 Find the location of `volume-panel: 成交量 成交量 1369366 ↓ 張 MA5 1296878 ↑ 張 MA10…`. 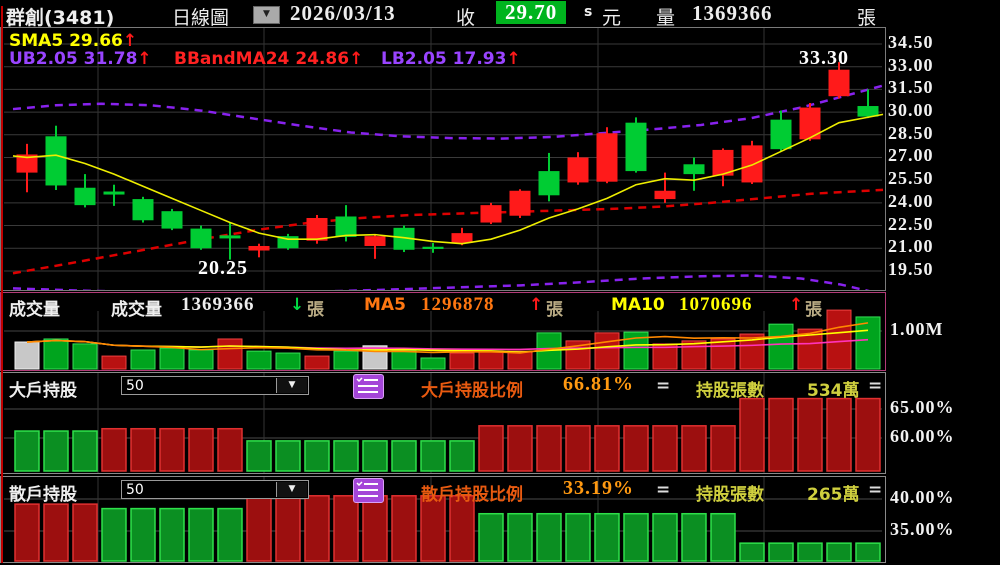

volume-panel: 成交量 成交量 1369366 ↓ 張 MA5 1296878 ↑ 張 MA10… is located at coordinates (443, 331).